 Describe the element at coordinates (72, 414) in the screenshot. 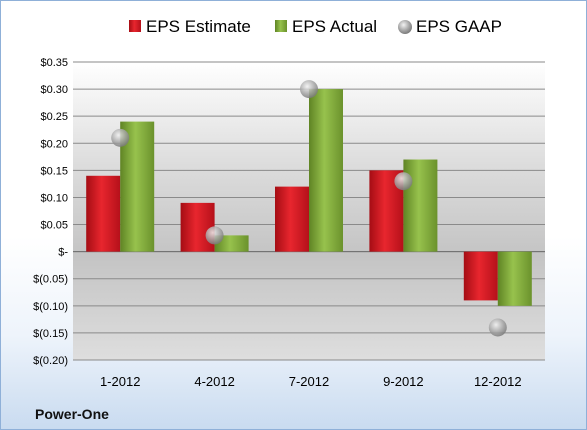

I see `company-name: Power-One` at that location.